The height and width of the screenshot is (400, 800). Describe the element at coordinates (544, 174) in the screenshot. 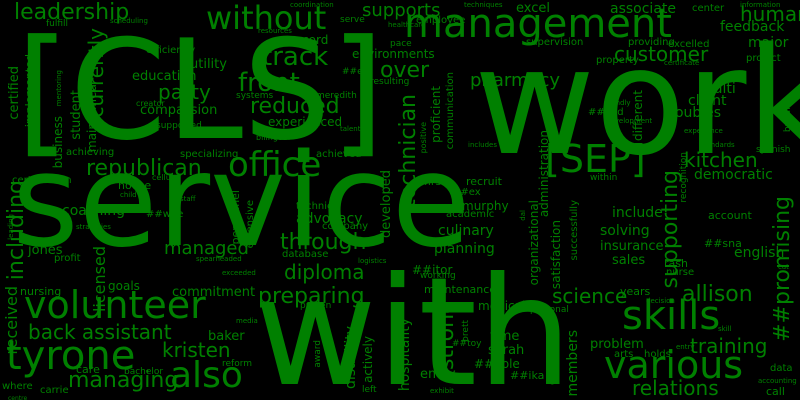

I see `word-administration: administration` at that location.